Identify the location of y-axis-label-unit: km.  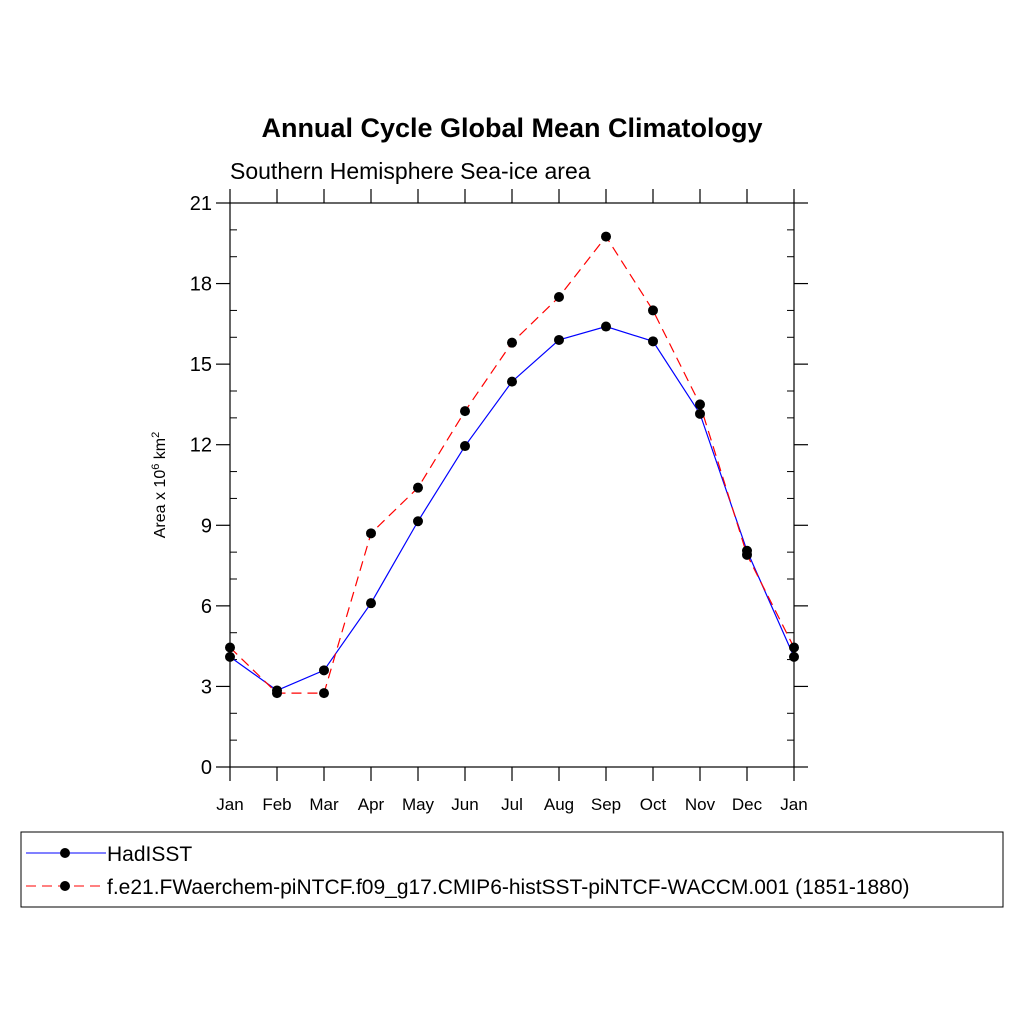
(160, 451).